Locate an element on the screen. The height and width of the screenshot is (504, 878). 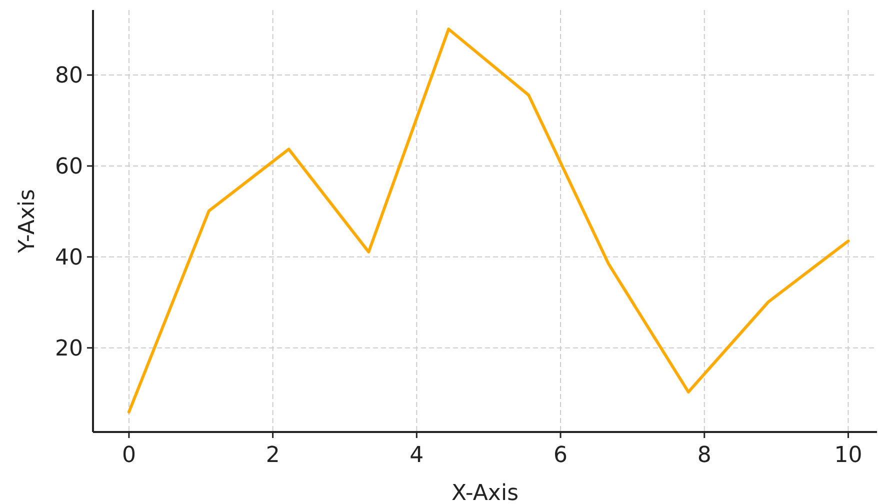
x-tick-label: 0 is located at coordinates (129, 455).